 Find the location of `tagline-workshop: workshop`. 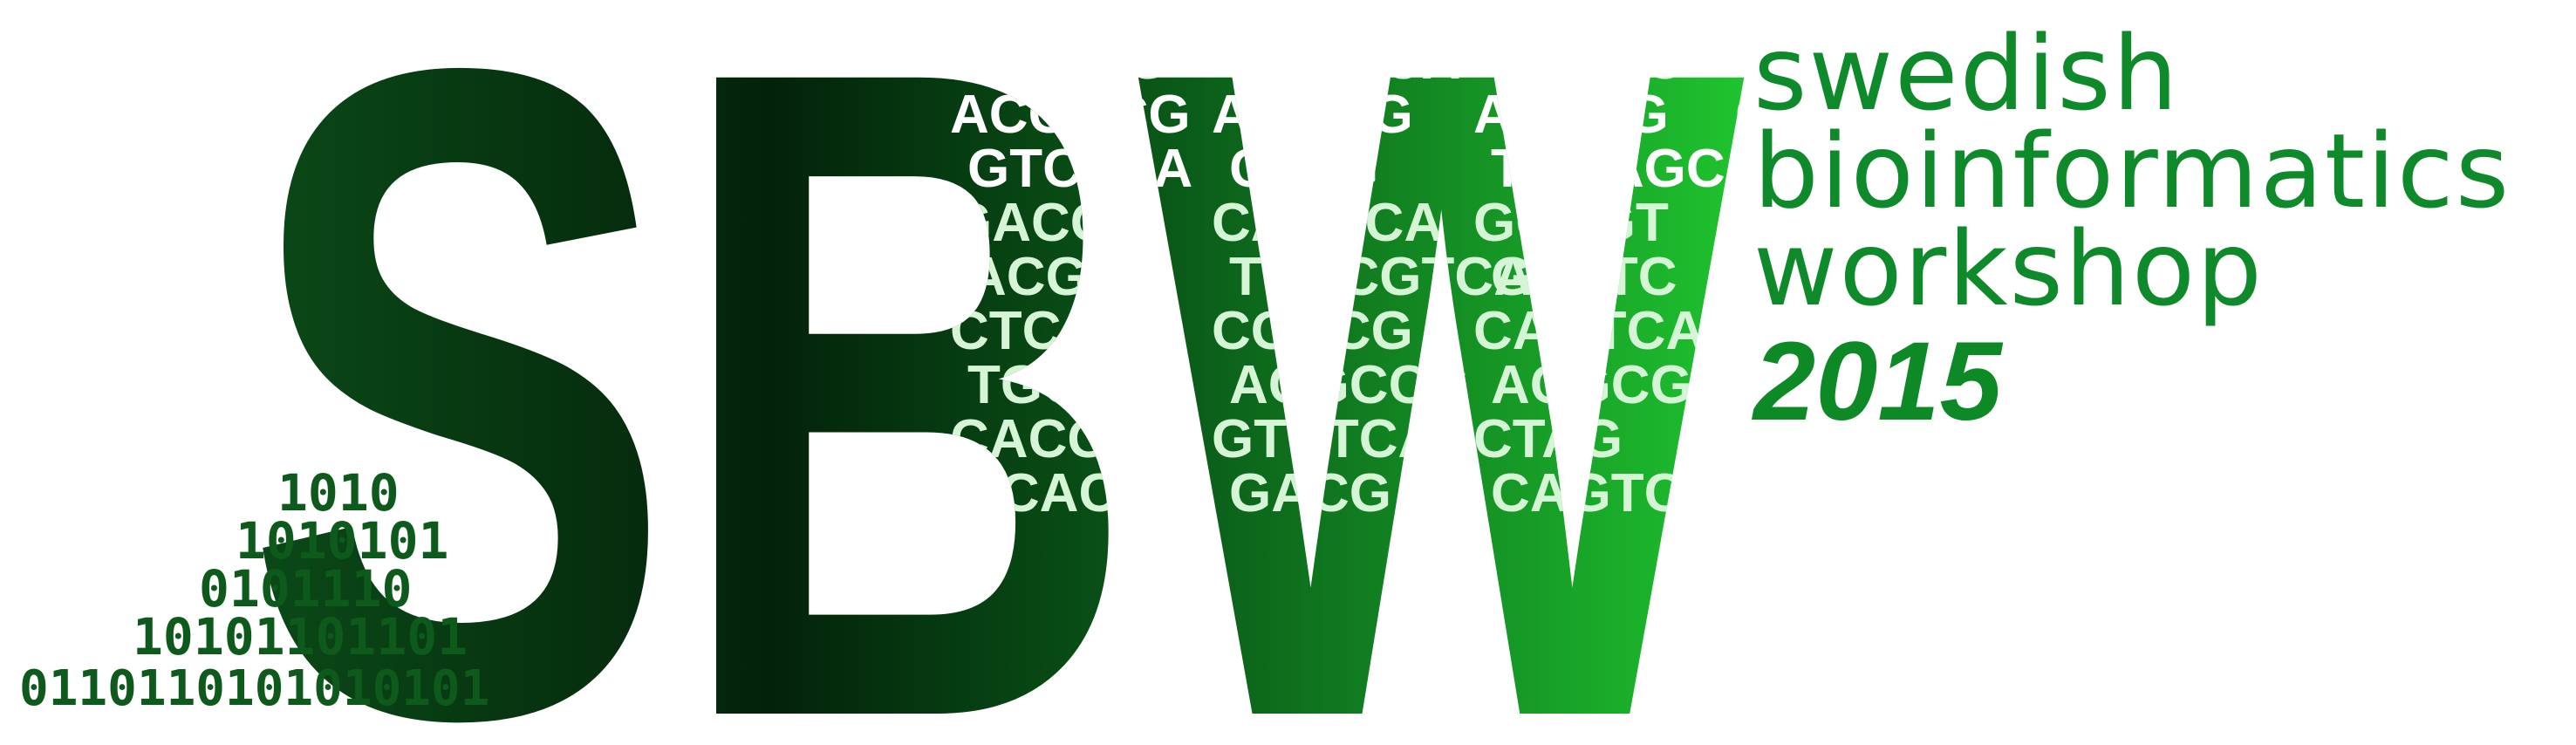

tagline-workshop: workshop is located at coordinates (2008, 268).